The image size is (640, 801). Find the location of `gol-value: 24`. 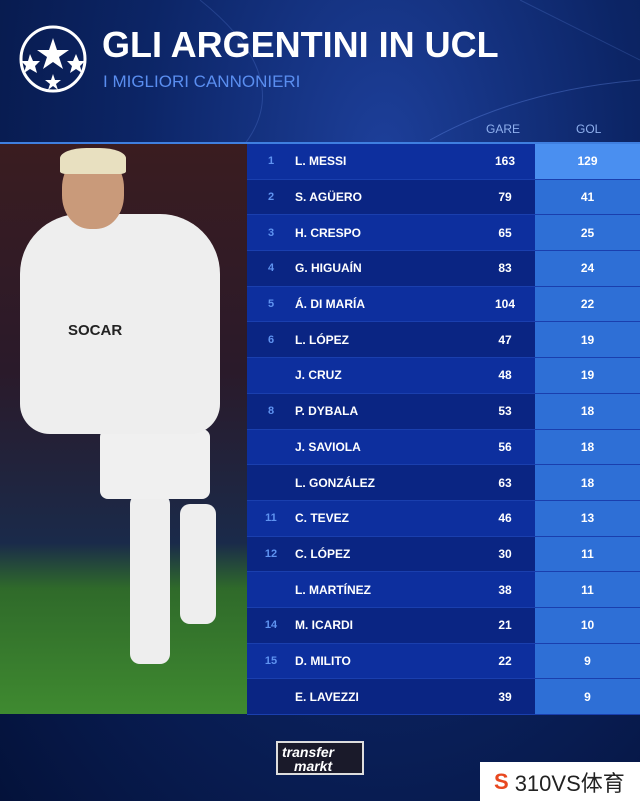

gol-value: 24 is located at coordinates (587, 268).